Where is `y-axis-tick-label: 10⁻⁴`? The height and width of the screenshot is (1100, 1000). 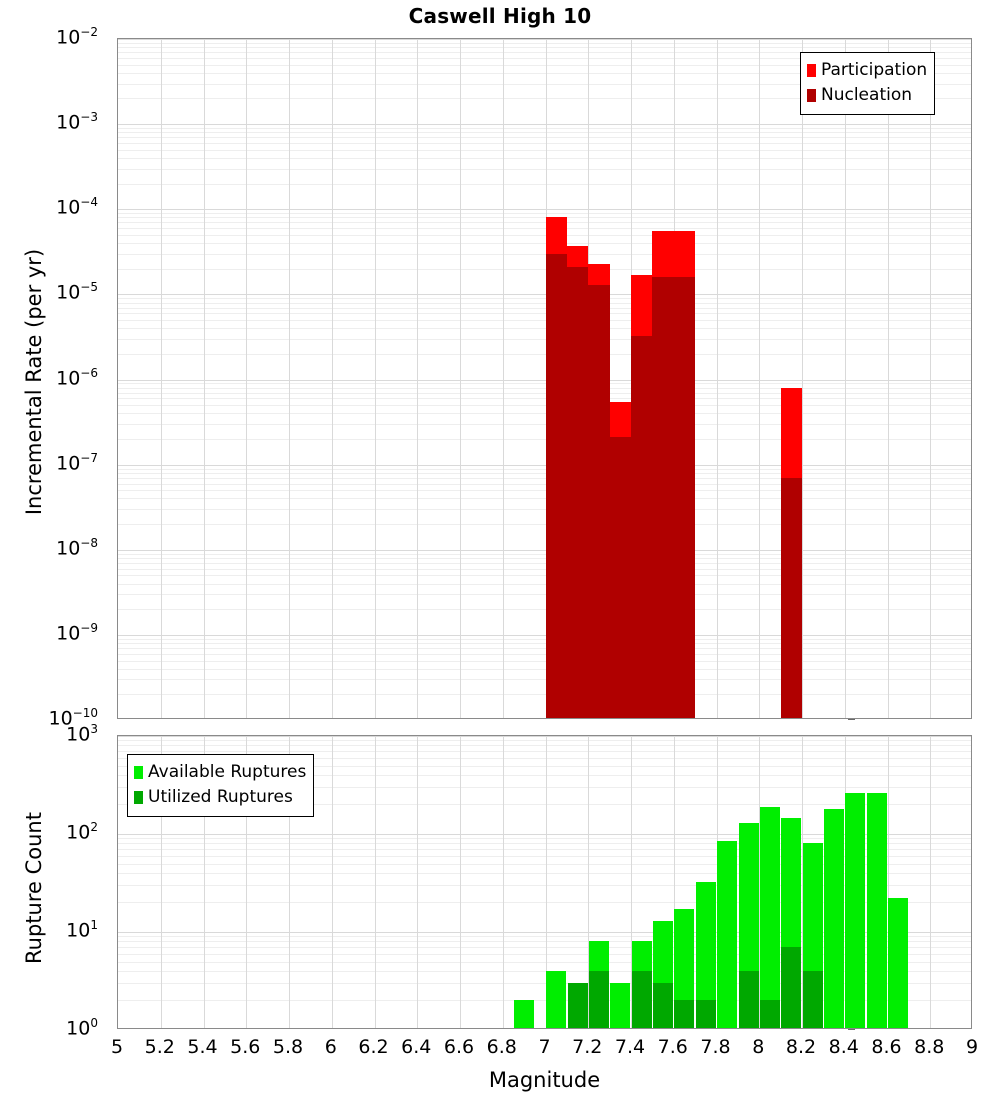
y-axis-tick-label: 10⁻⁴ is located at coordinates (77, 207).